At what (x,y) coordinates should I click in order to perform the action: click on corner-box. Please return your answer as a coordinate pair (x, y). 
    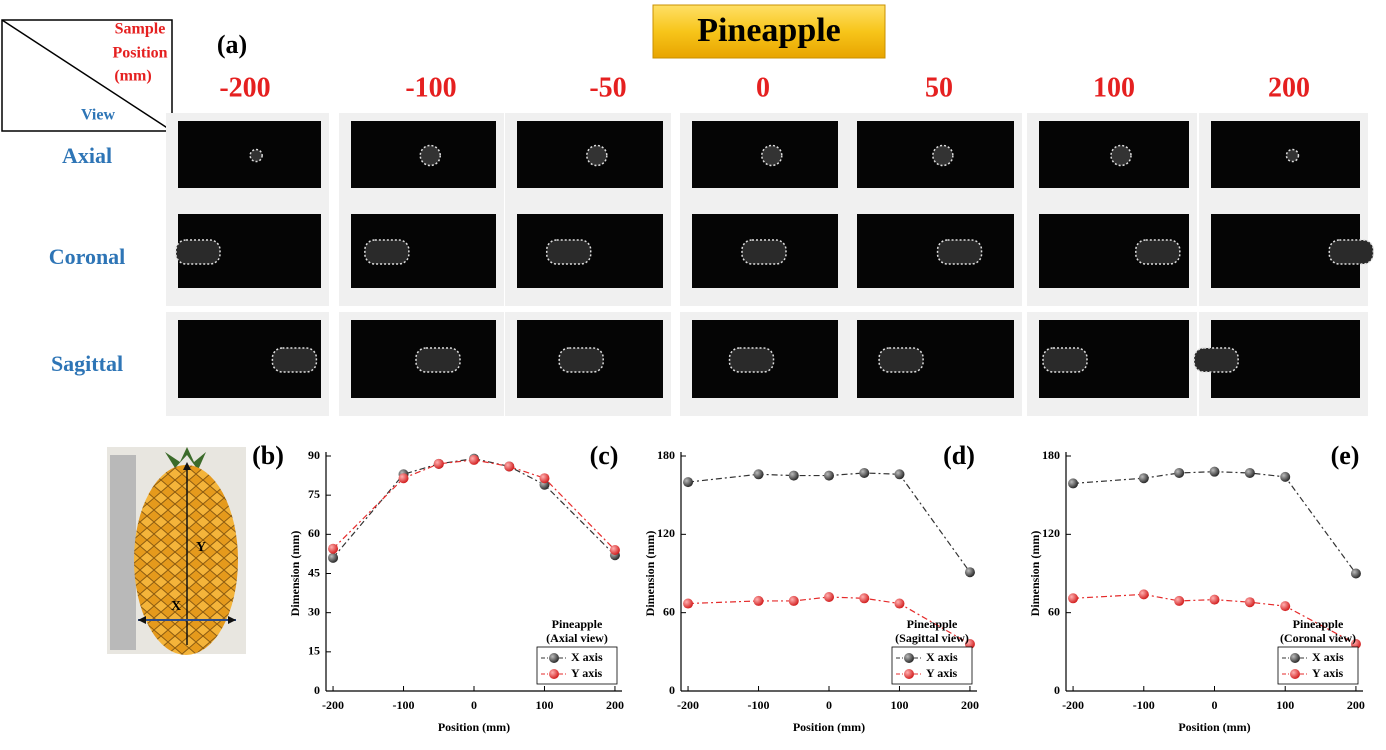
    Looking at the image, I should click on (87, 75).